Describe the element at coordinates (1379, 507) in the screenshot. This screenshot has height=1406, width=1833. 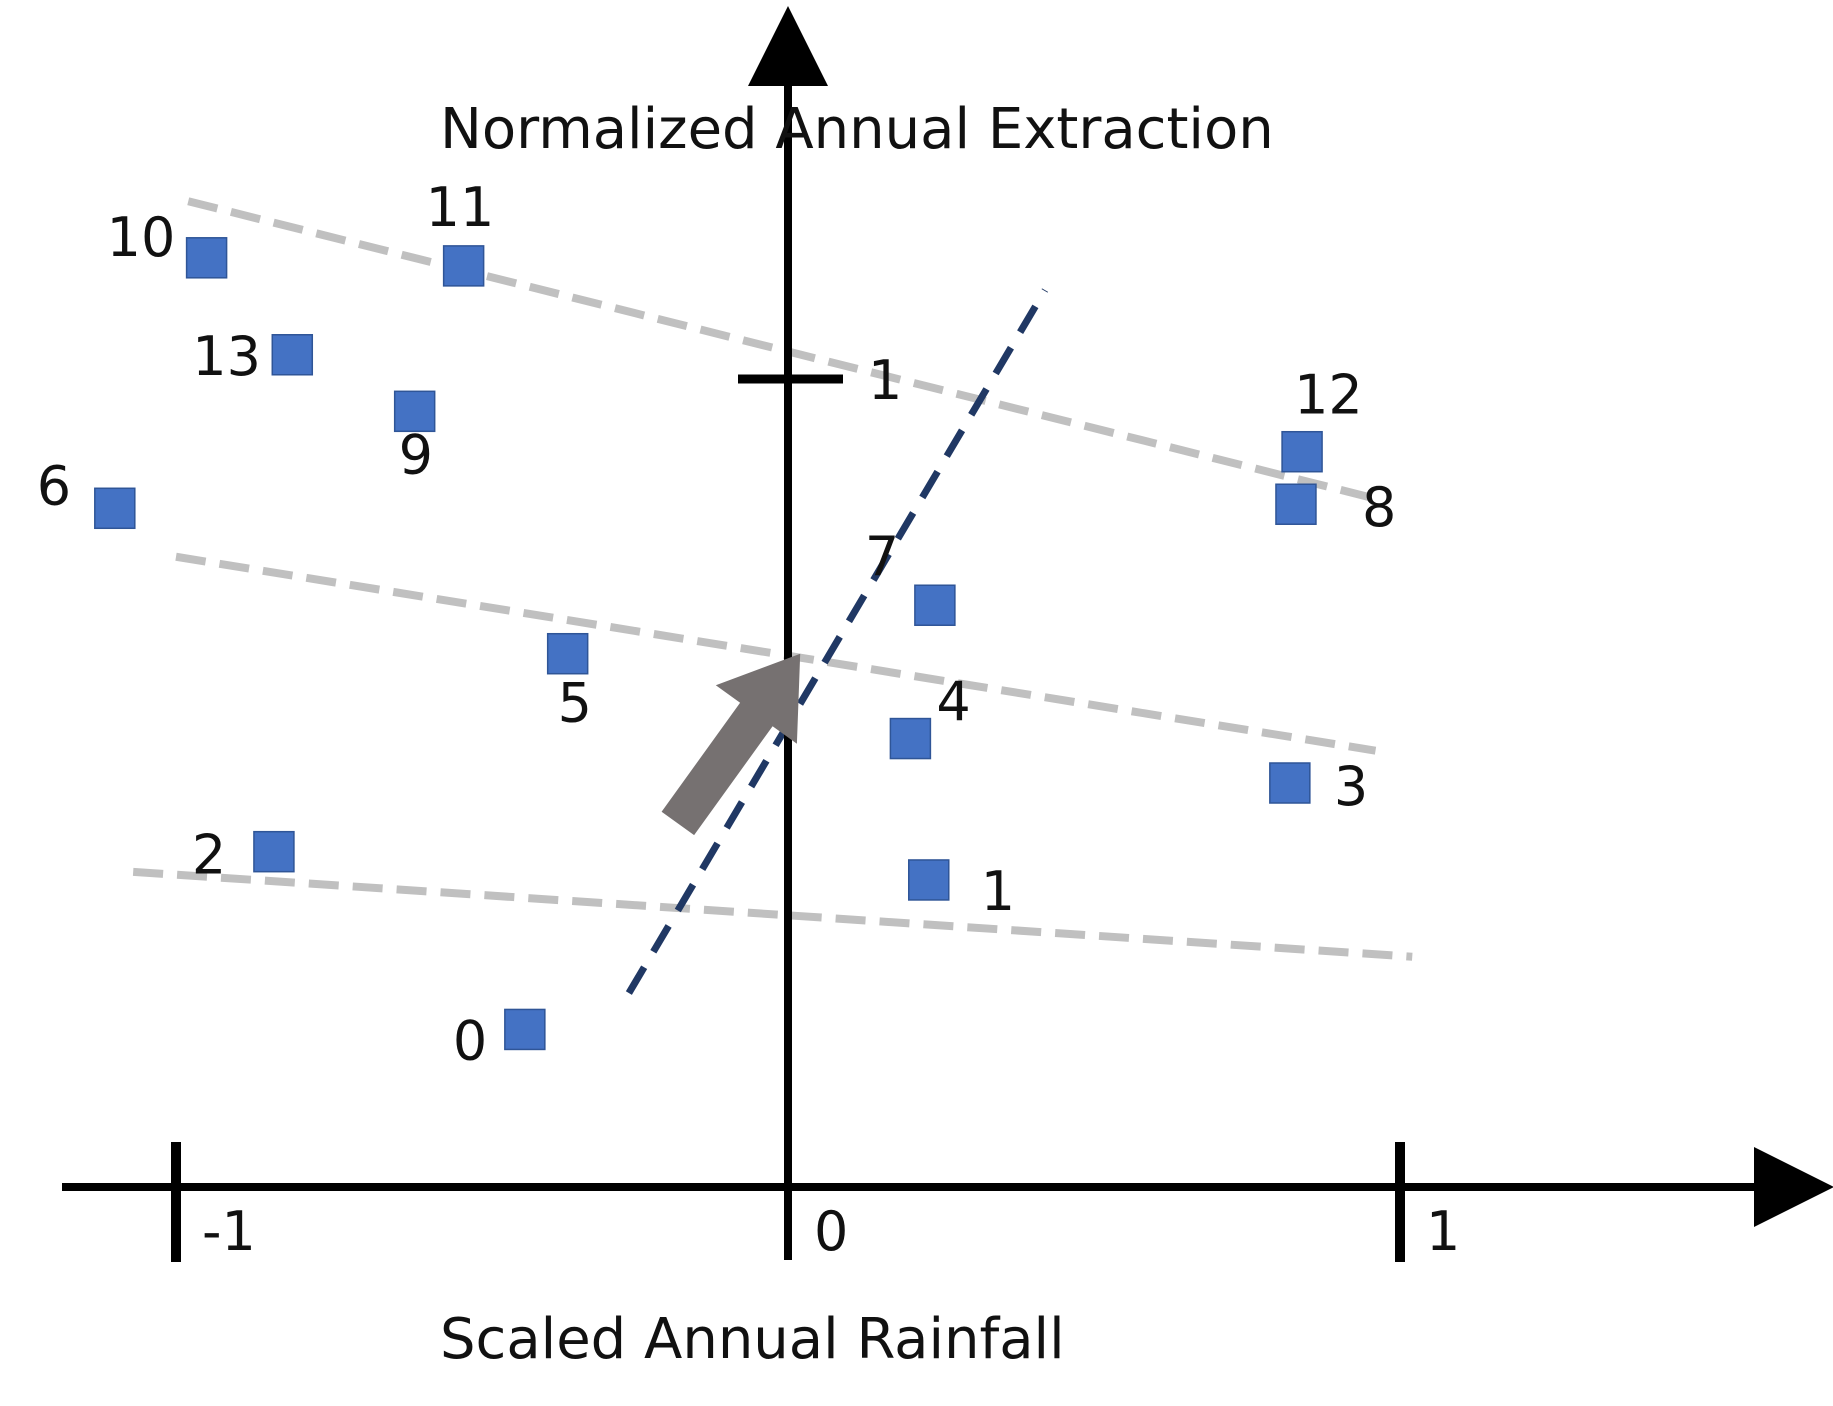
I see `point-label-8: 8` at that location.